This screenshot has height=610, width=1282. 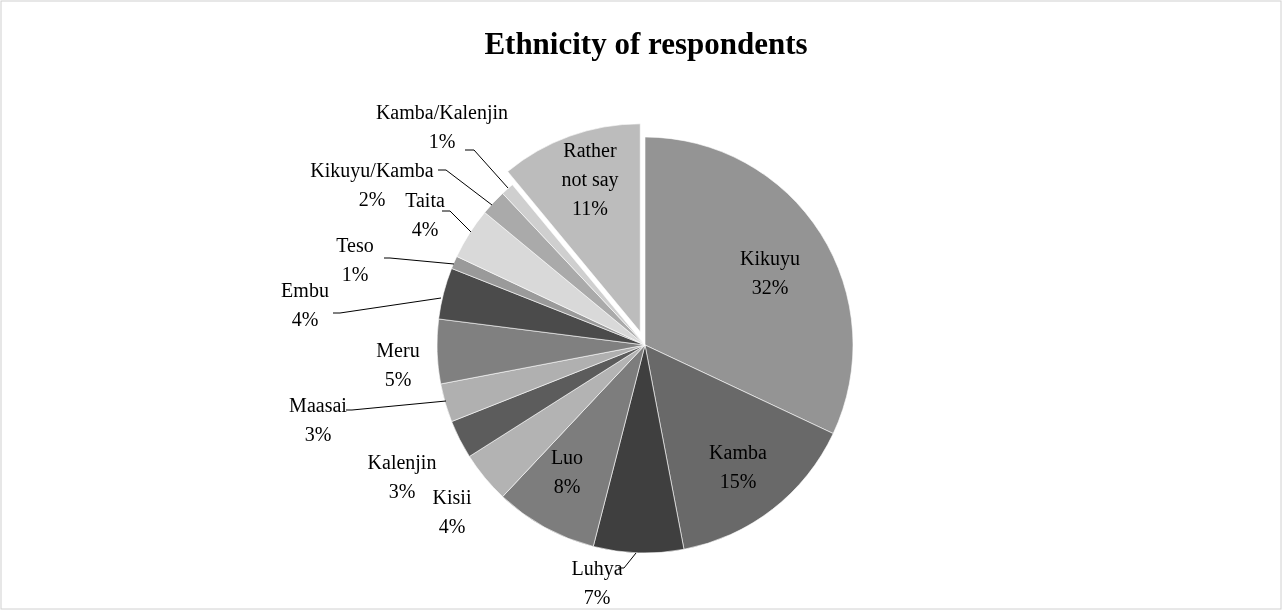 I want to click on chart-title: Ethnicity of respondents, so click(x=646, y=43).